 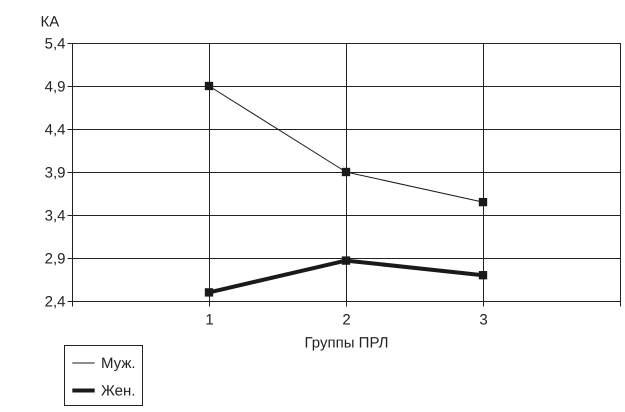 What do you see at coordinates (118, 363) in the screenshot?
I see `legend-label: Муж.` at bounding box center [118, 363].